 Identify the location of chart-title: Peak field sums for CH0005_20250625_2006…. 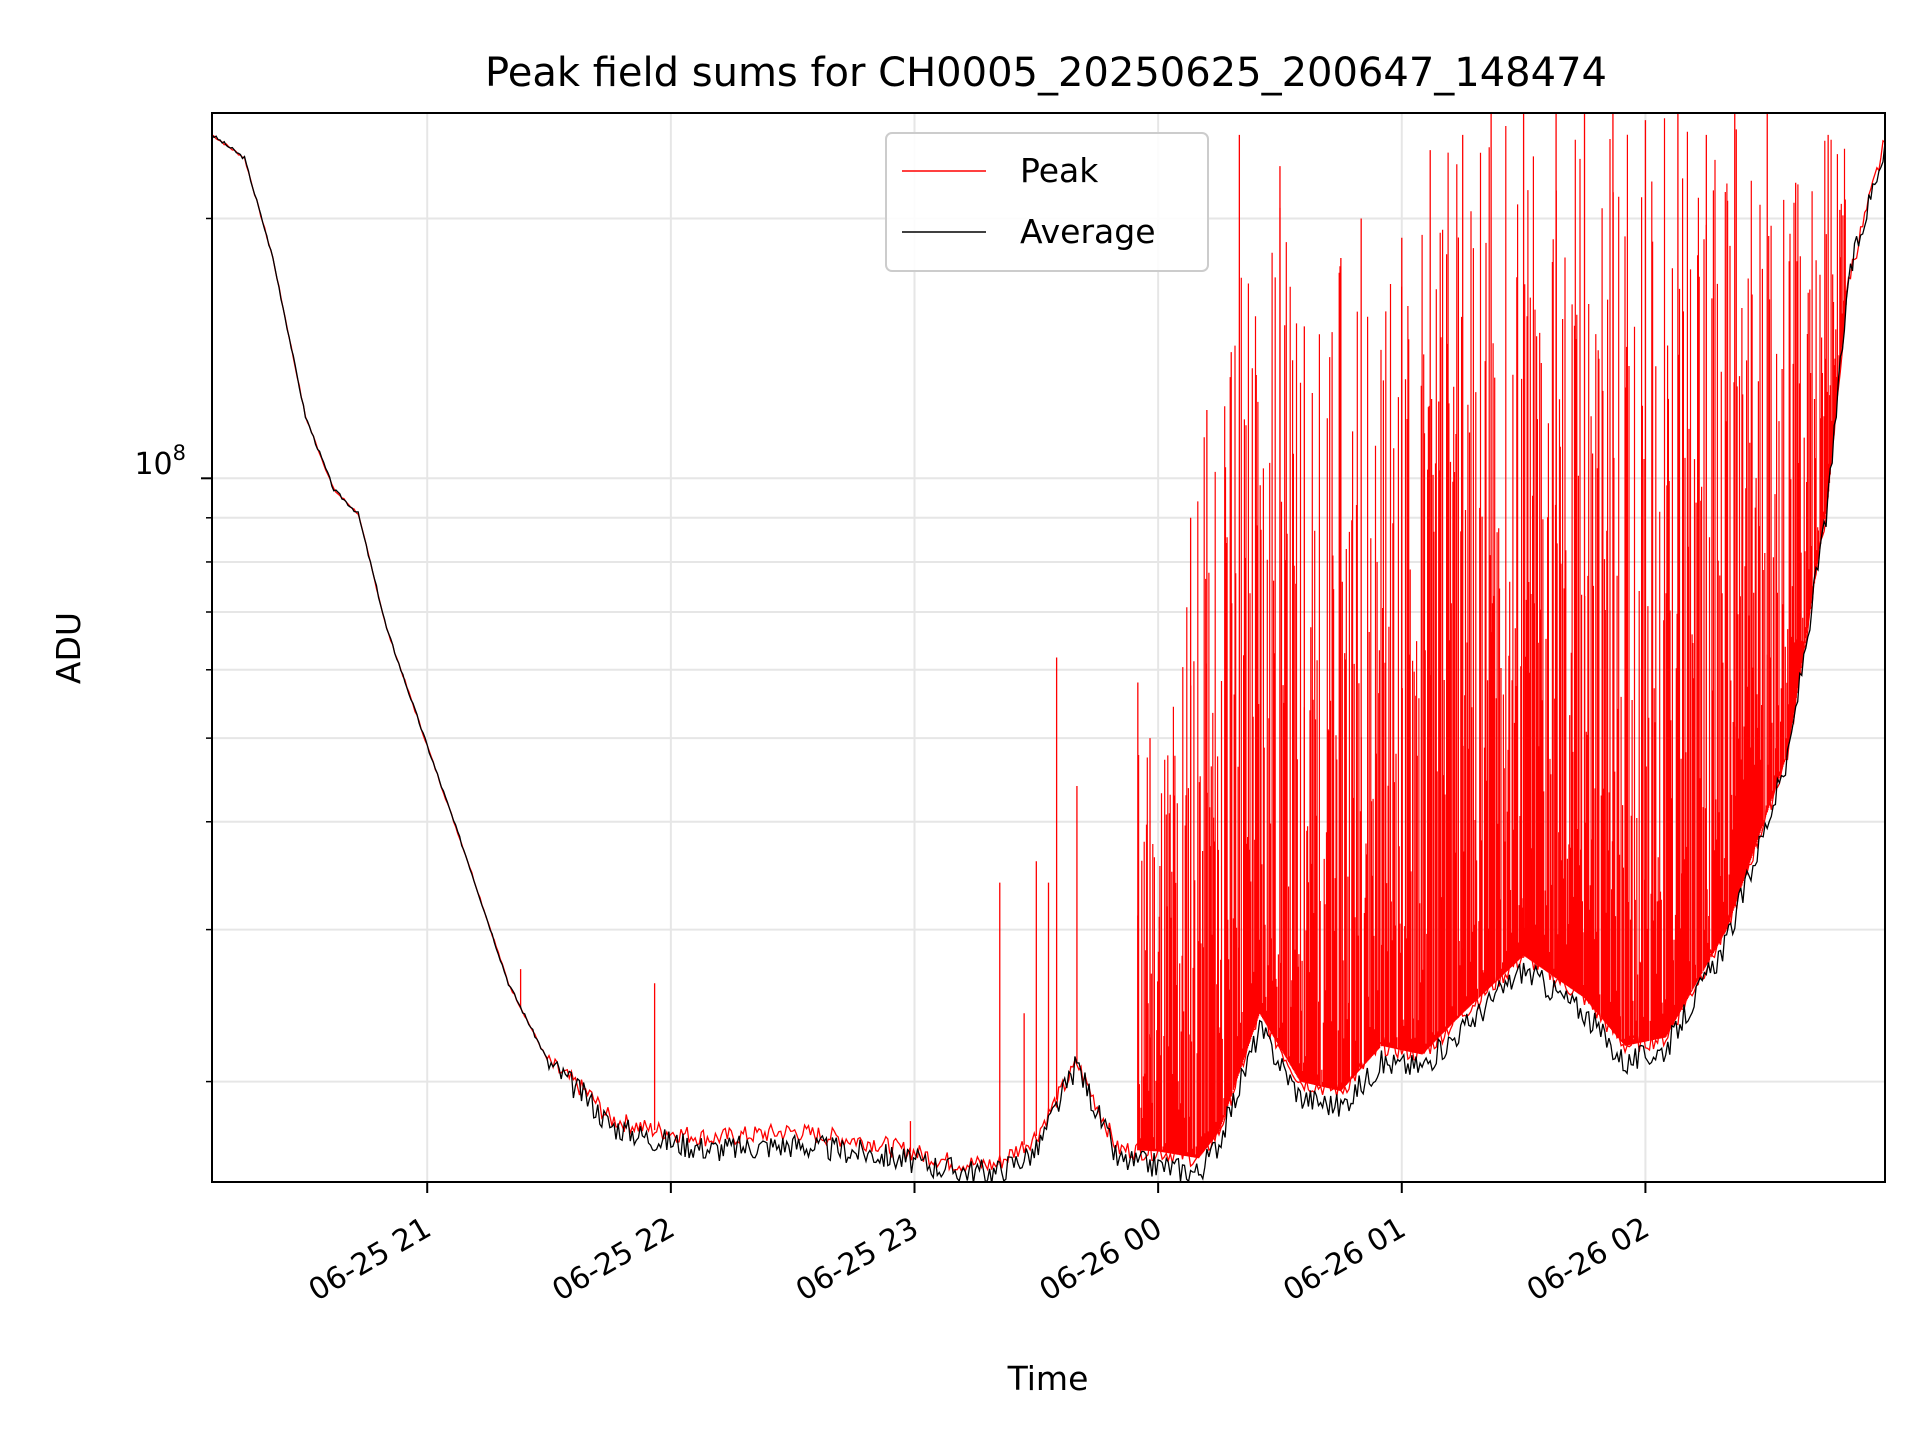
(1046, 73).